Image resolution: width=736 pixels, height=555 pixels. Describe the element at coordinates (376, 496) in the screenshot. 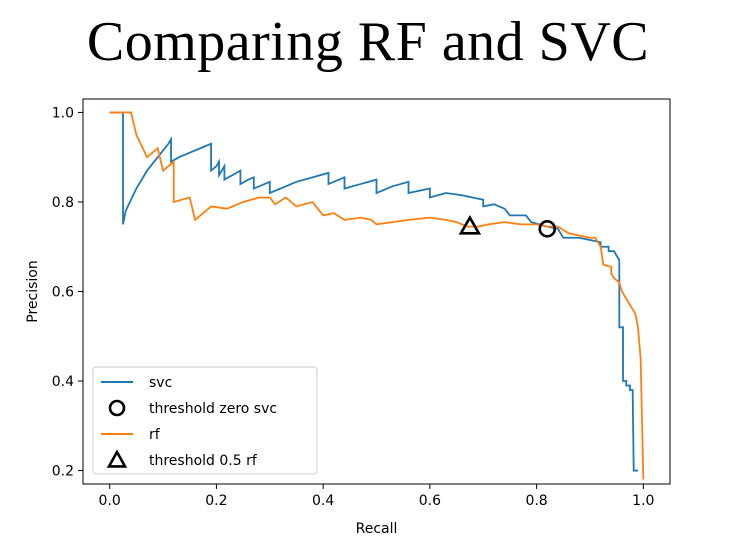

I see `x-axis: 0.0 0.2 0.4 0.6 0.8 1.0` at that location.